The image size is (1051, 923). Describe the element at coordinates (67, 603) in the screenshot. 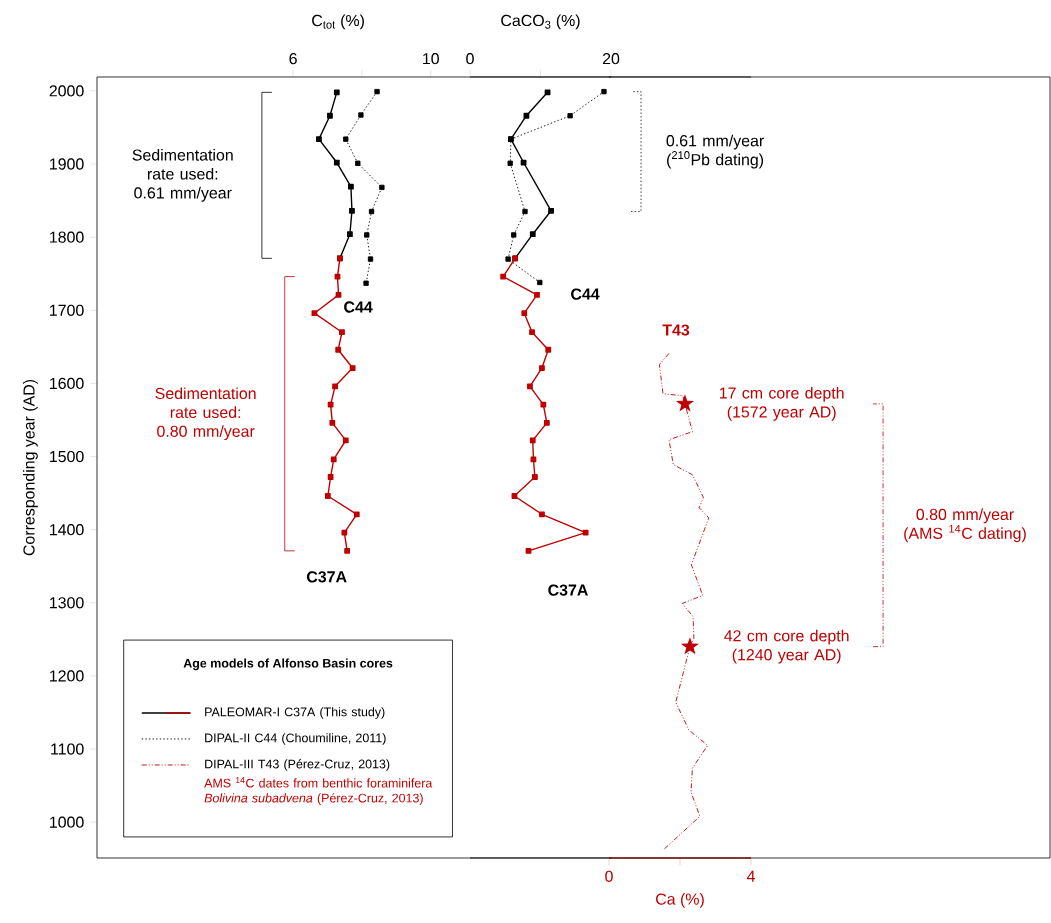

I see `y-tick-label: 1300` at that location.